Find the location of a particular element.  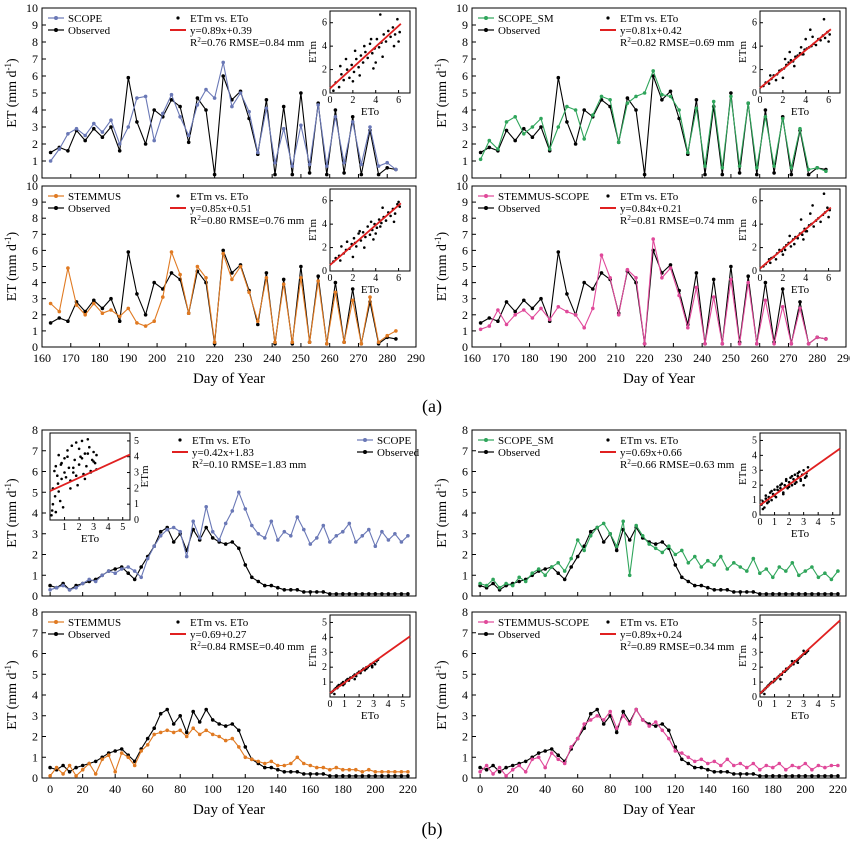

inset-y-label: ETm is located at coordinates (313, 656).